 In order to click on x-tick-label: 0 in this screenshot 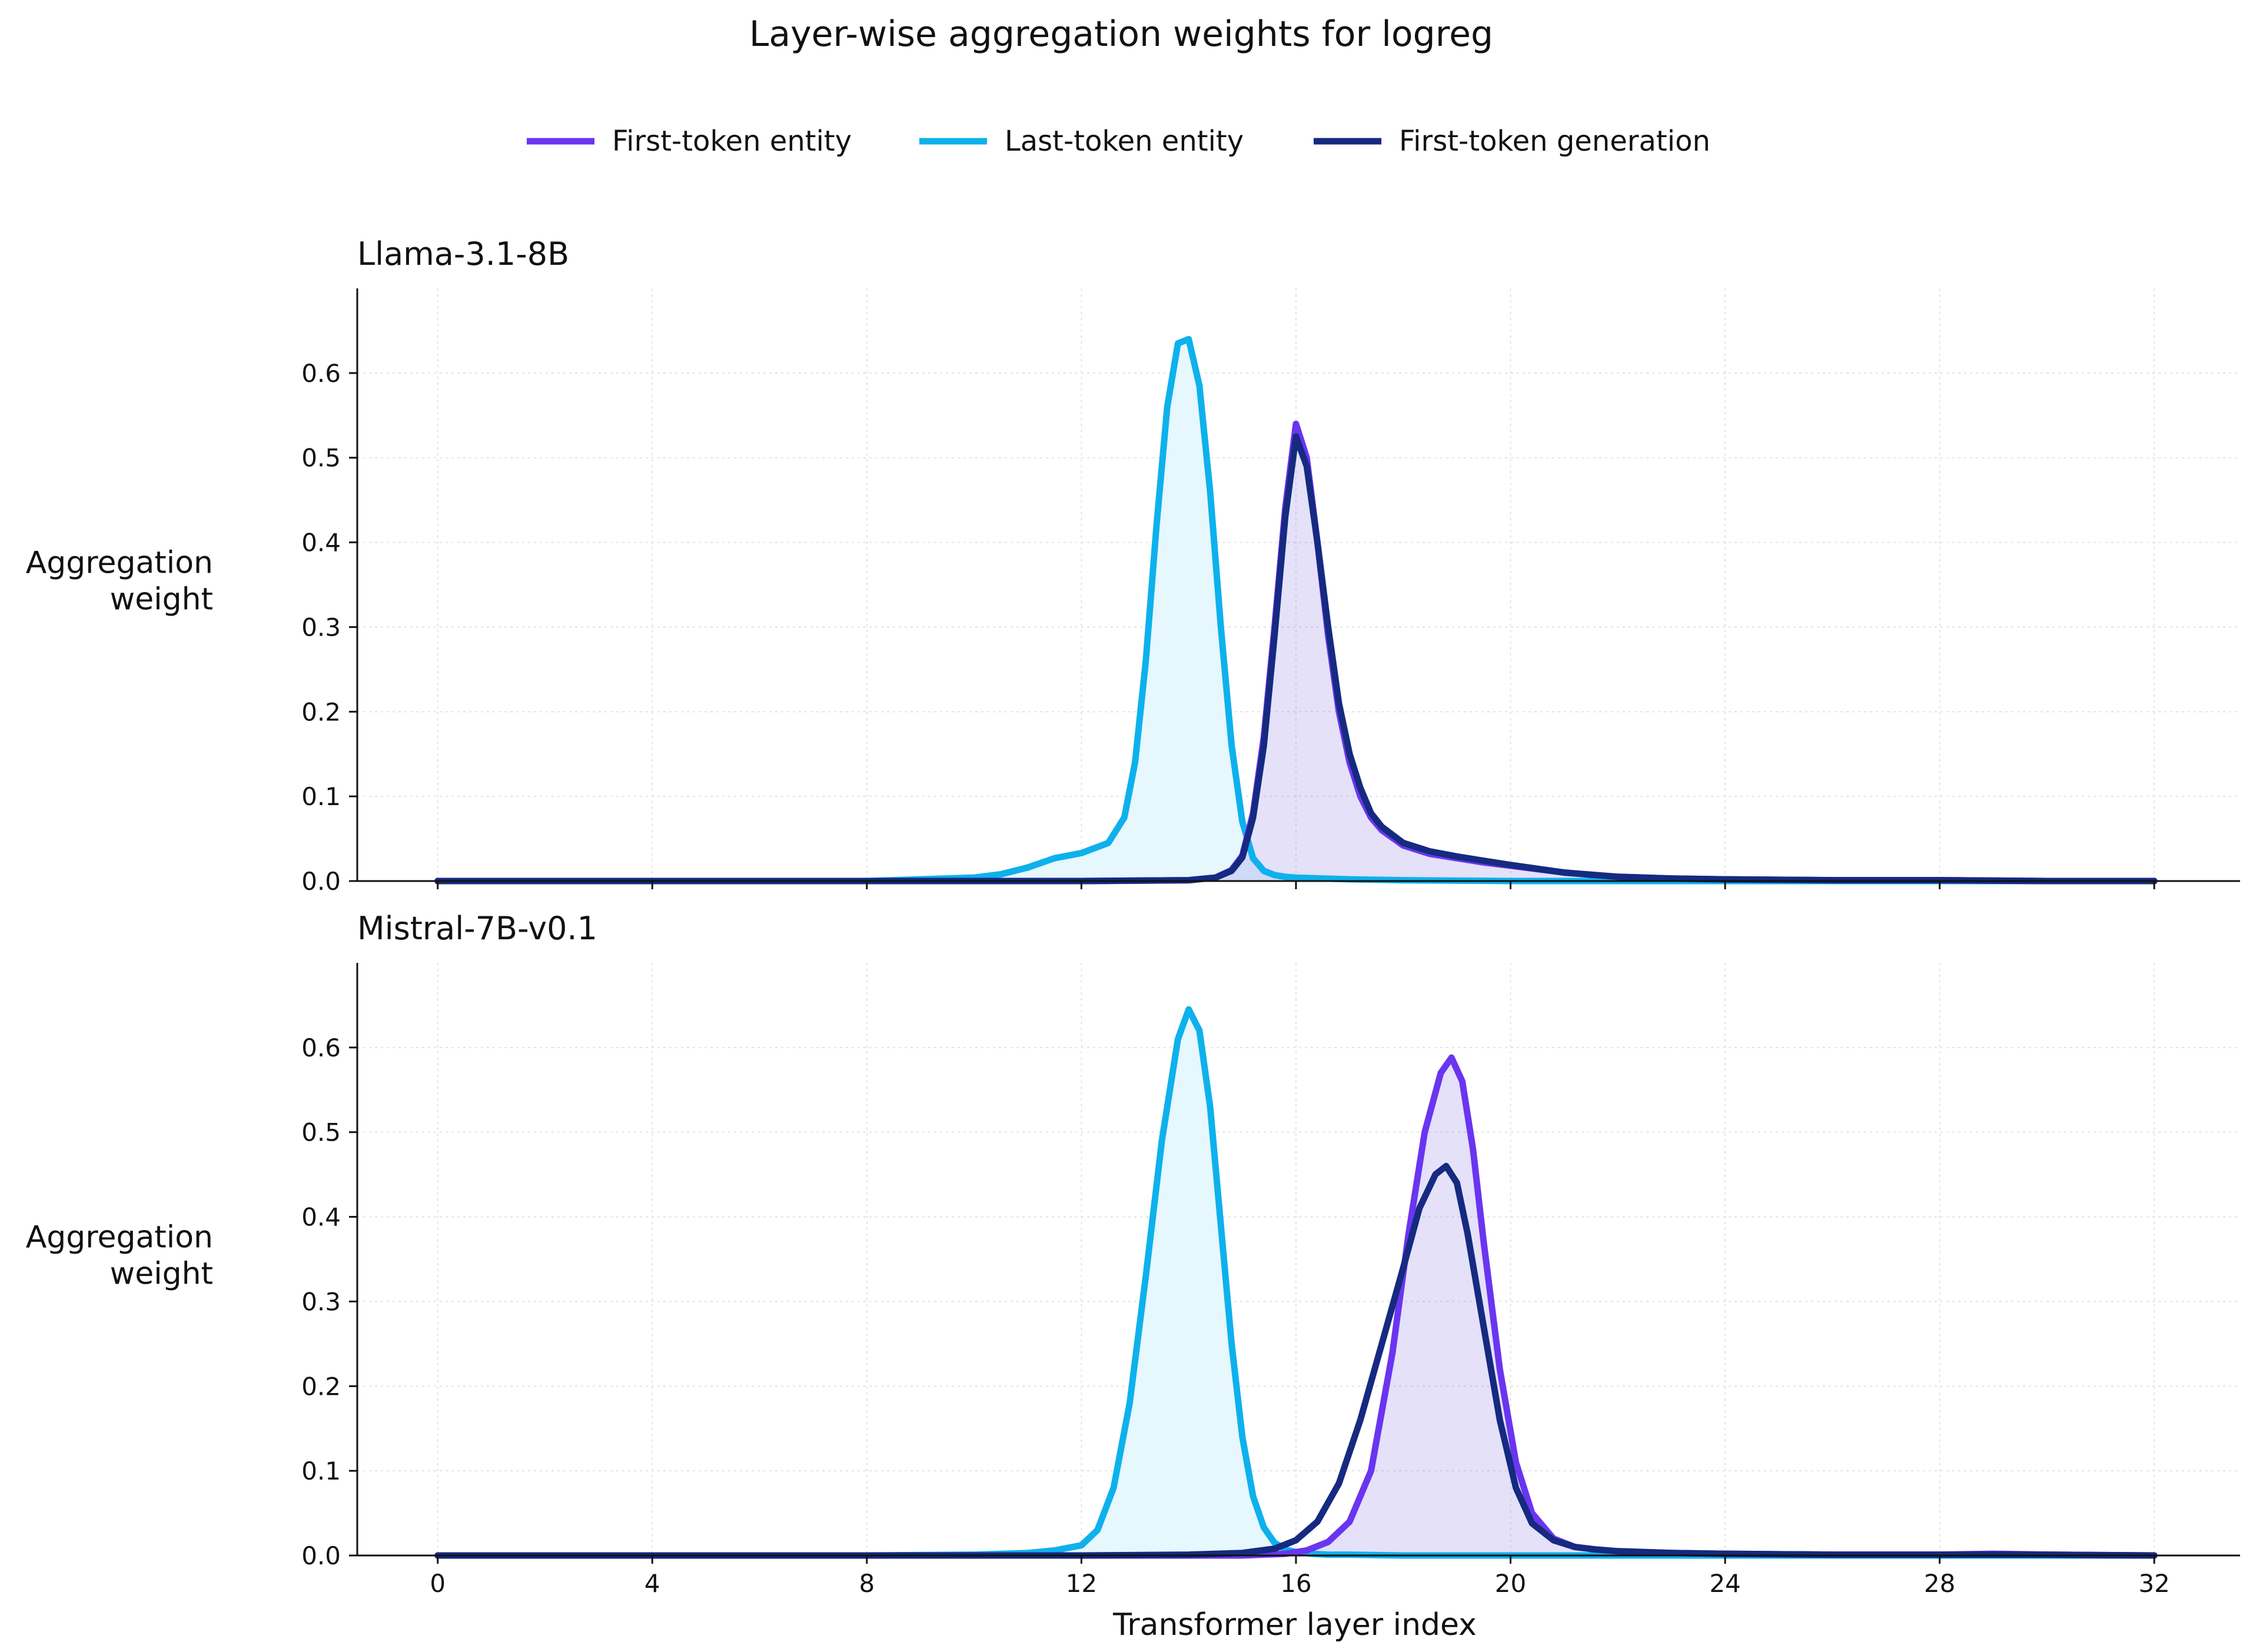, I will do `click(438, 1583)`.